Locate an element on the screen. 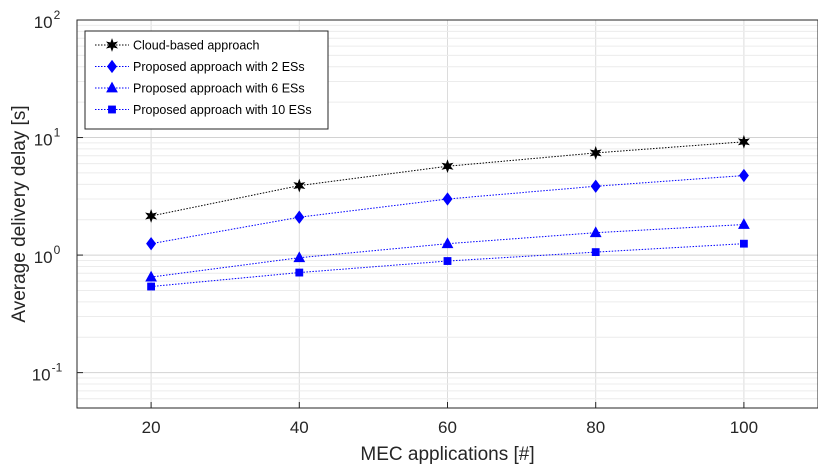 The width and height of the screenshot is (818, 468). legend-label: Proposed approach with 2 ESs is located at coordinates (219, 67).